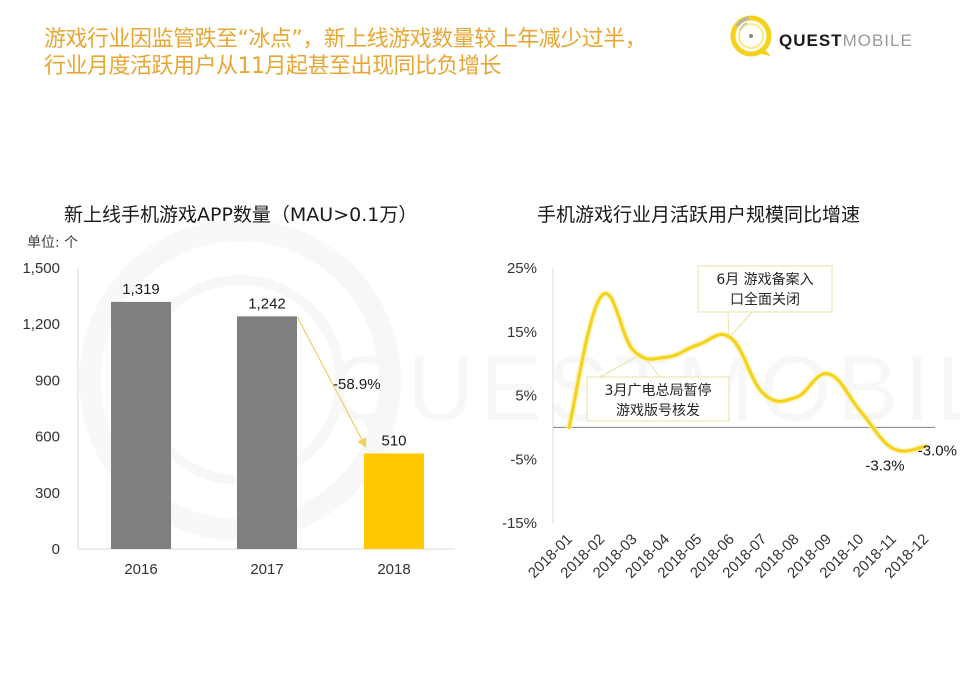 The height and width of the screenshot is (685, 960). Describe the element at coordinates (56, 549) in the screenshot. I see `bar-y-tick-label: 0` at that location.